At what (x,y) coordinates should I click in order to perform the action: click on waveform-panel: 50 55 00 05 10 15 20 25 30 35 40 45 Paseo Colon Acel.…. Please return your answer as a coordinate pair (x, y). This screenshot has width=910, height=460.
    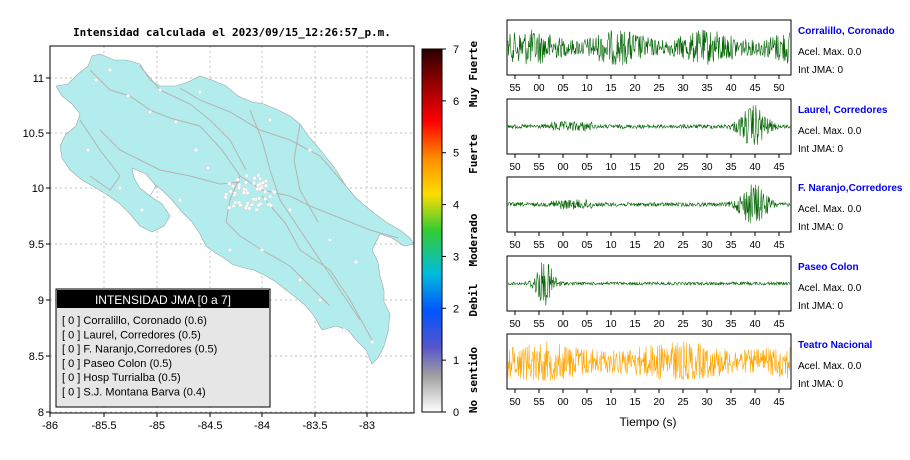
    Looking at the image, I should click on (684, 292).